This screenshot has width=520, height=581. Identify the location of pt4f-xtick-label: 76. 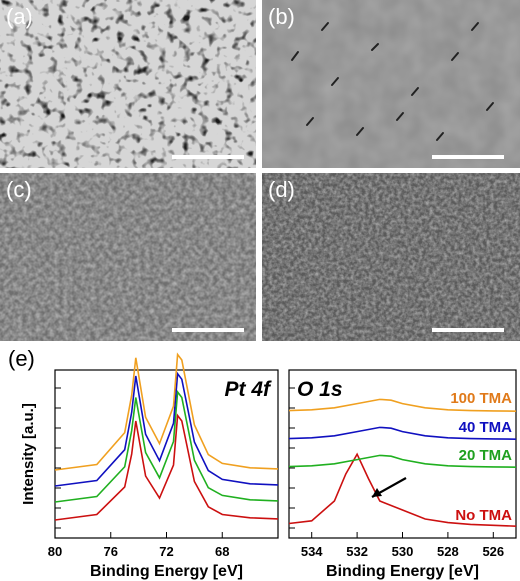
(111, 551).